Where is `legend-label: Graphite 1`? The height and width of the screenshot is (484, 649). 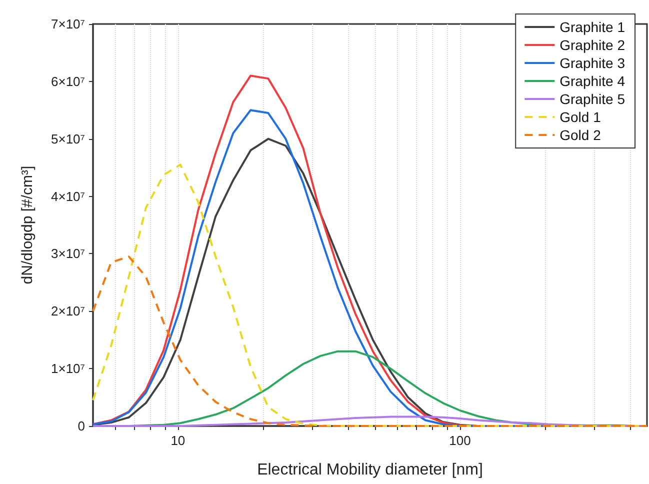
legend-label: Graphite 1 is located at coordinates (593, 27).